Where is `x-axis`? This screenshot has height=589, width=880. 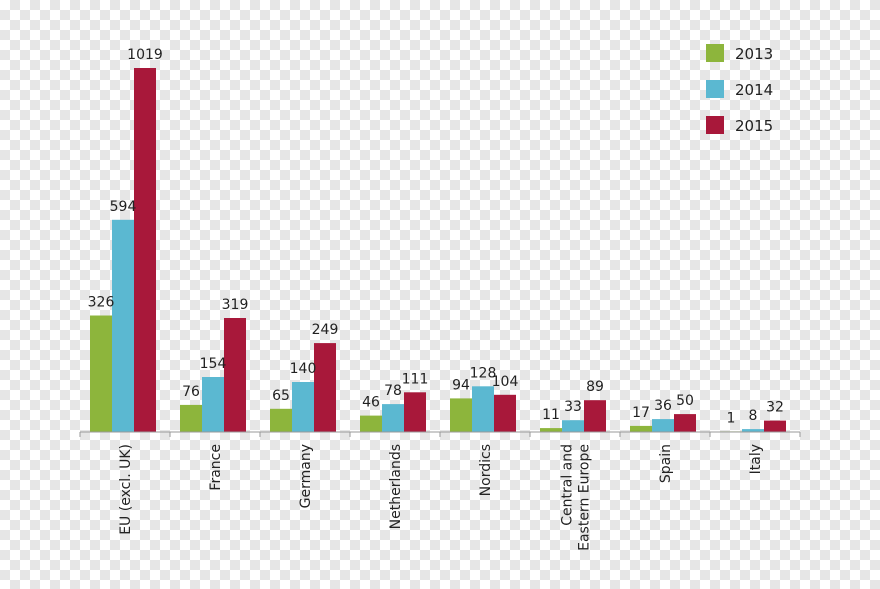 x-axis is located at coordinates (440, 434).